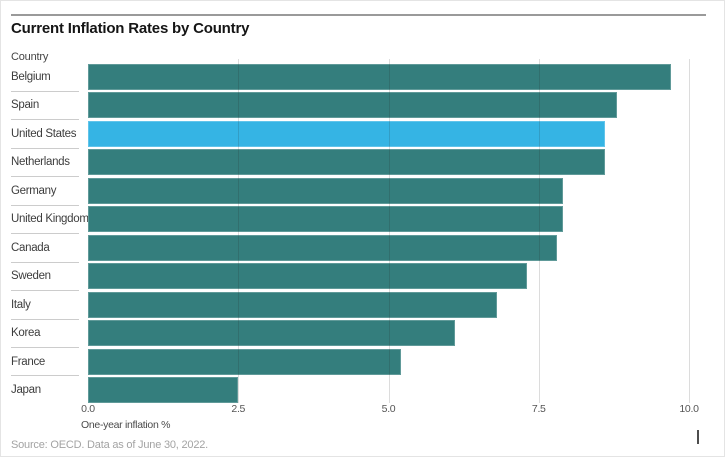 Image resolution: width=725 pixels, height=457 pixels. What do you see at coordinates (110, 445) in the screenshot?
I see `source-note: Source: OECD. Data as of June 30, 2022.` at bounding box center [110, 445].